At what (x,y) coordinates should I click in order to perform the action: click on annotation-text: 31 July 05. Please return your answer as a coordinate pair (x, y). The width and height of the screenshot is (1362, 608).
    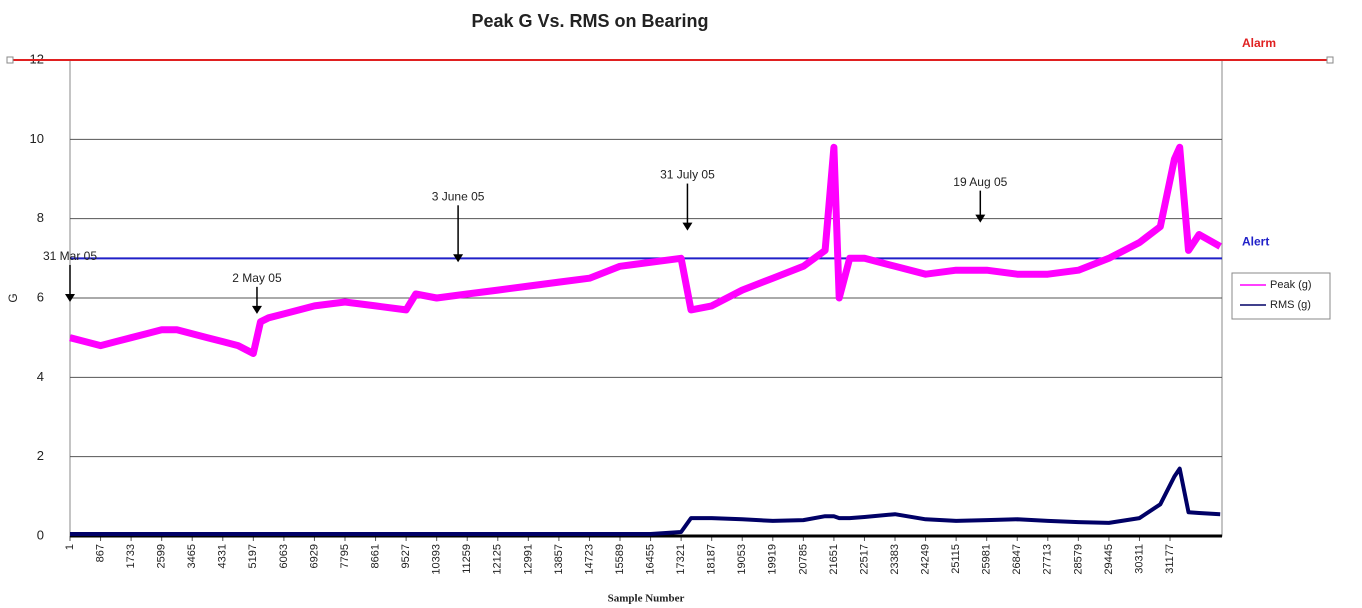
    Looking at the image, I should click on (687, 175).